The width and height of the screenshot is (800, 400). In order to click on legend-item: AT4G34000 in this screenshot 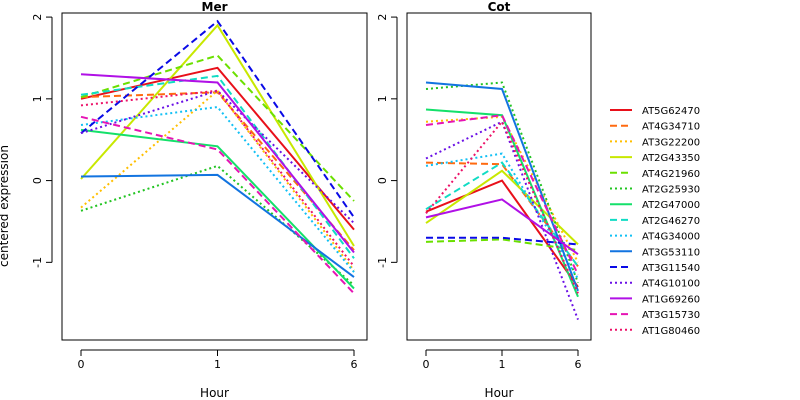, I will do `click(655, 237)`.